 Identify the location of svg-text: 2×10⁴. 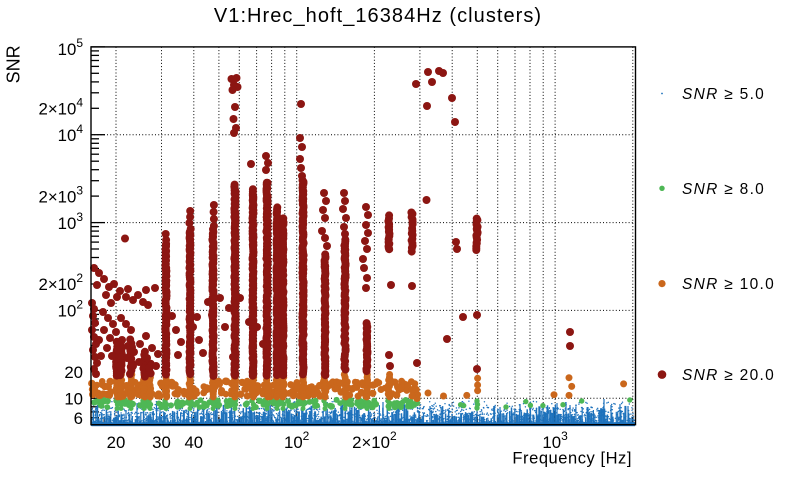
(61, 106).